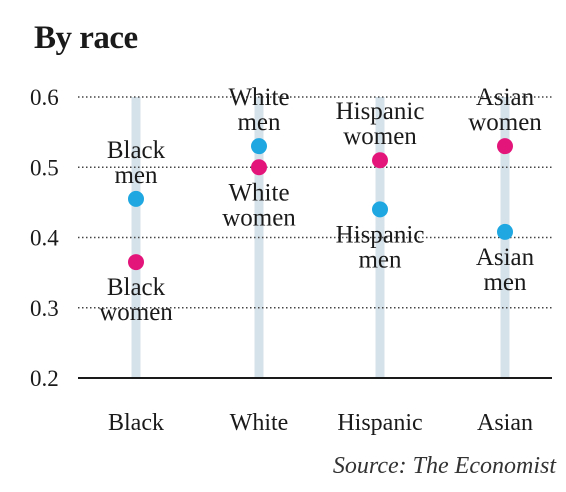 This screenshot has height=492, width=566. I want to click on women-label-1-0: White, so click(258, 192).